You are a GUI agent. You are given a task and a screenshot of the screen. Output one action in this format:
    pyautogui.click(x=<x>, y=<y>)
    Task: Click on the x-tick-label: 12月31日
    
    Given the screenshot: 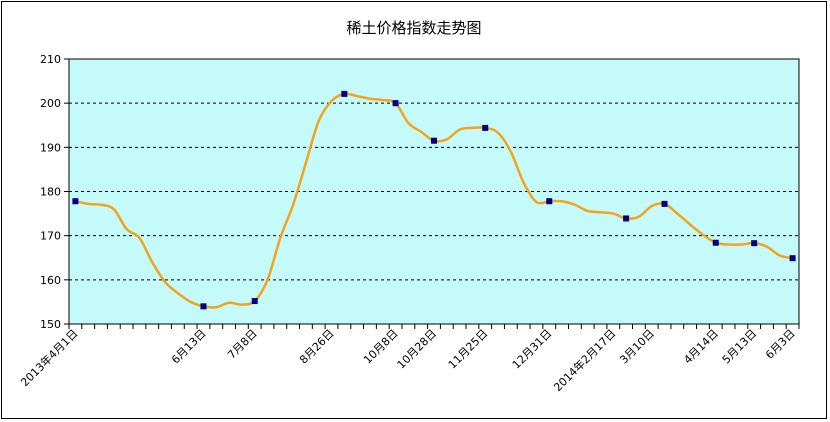 What is the action you would take?
    pyautogui.click(x=532, y=349)
    